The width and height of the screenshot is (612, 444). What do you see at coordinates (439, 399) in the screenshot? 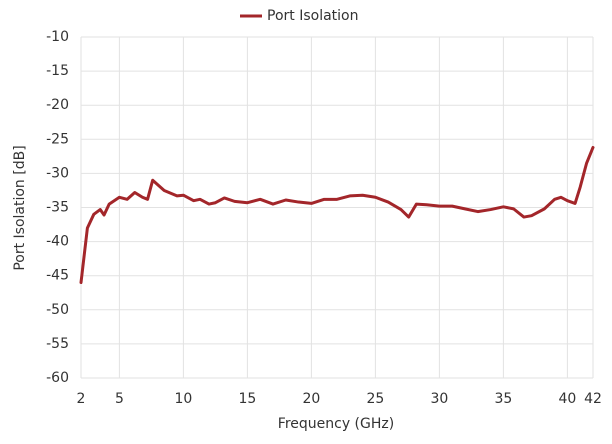
I see `x-tick-label: 30` at bounding box center [439, 399].